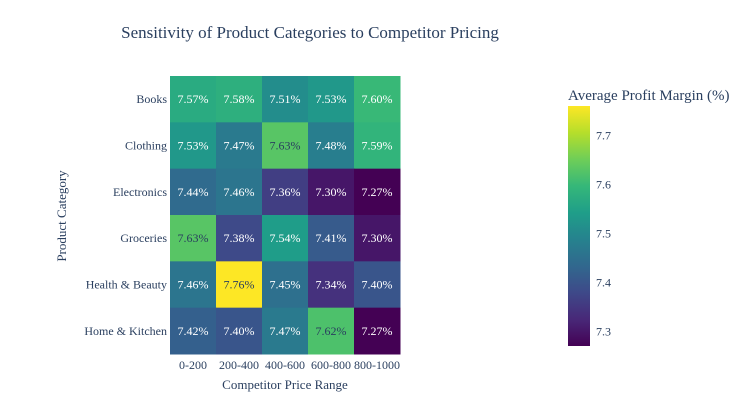 This screenshot has width=740, height=417. Describe the element at coordinates (140, 192) in the screenshot. I see `y-tick-label: Electronics` at that location.